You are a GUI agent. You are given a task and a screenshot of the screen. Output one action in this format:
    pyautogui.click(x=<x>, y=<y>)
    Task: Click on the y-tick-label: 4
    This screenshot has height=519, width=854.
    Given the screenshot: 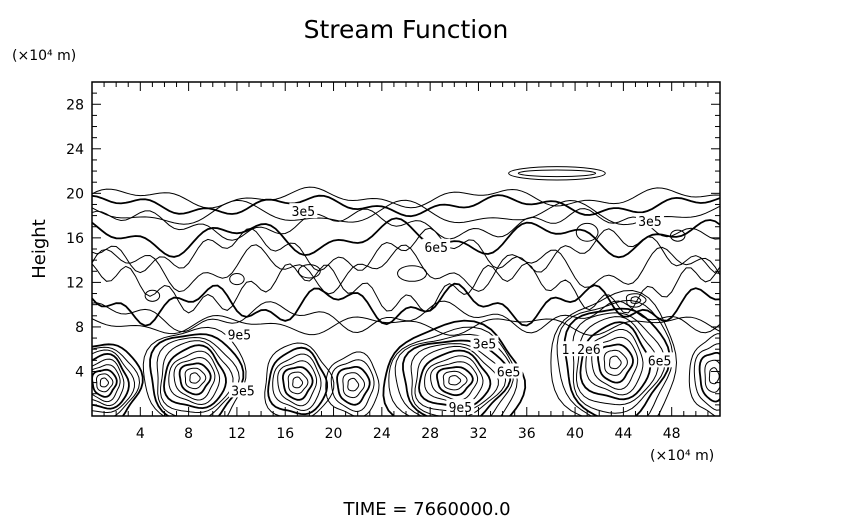 What is the action you would take?
    pyautogui.click(x=79, y=372)
    